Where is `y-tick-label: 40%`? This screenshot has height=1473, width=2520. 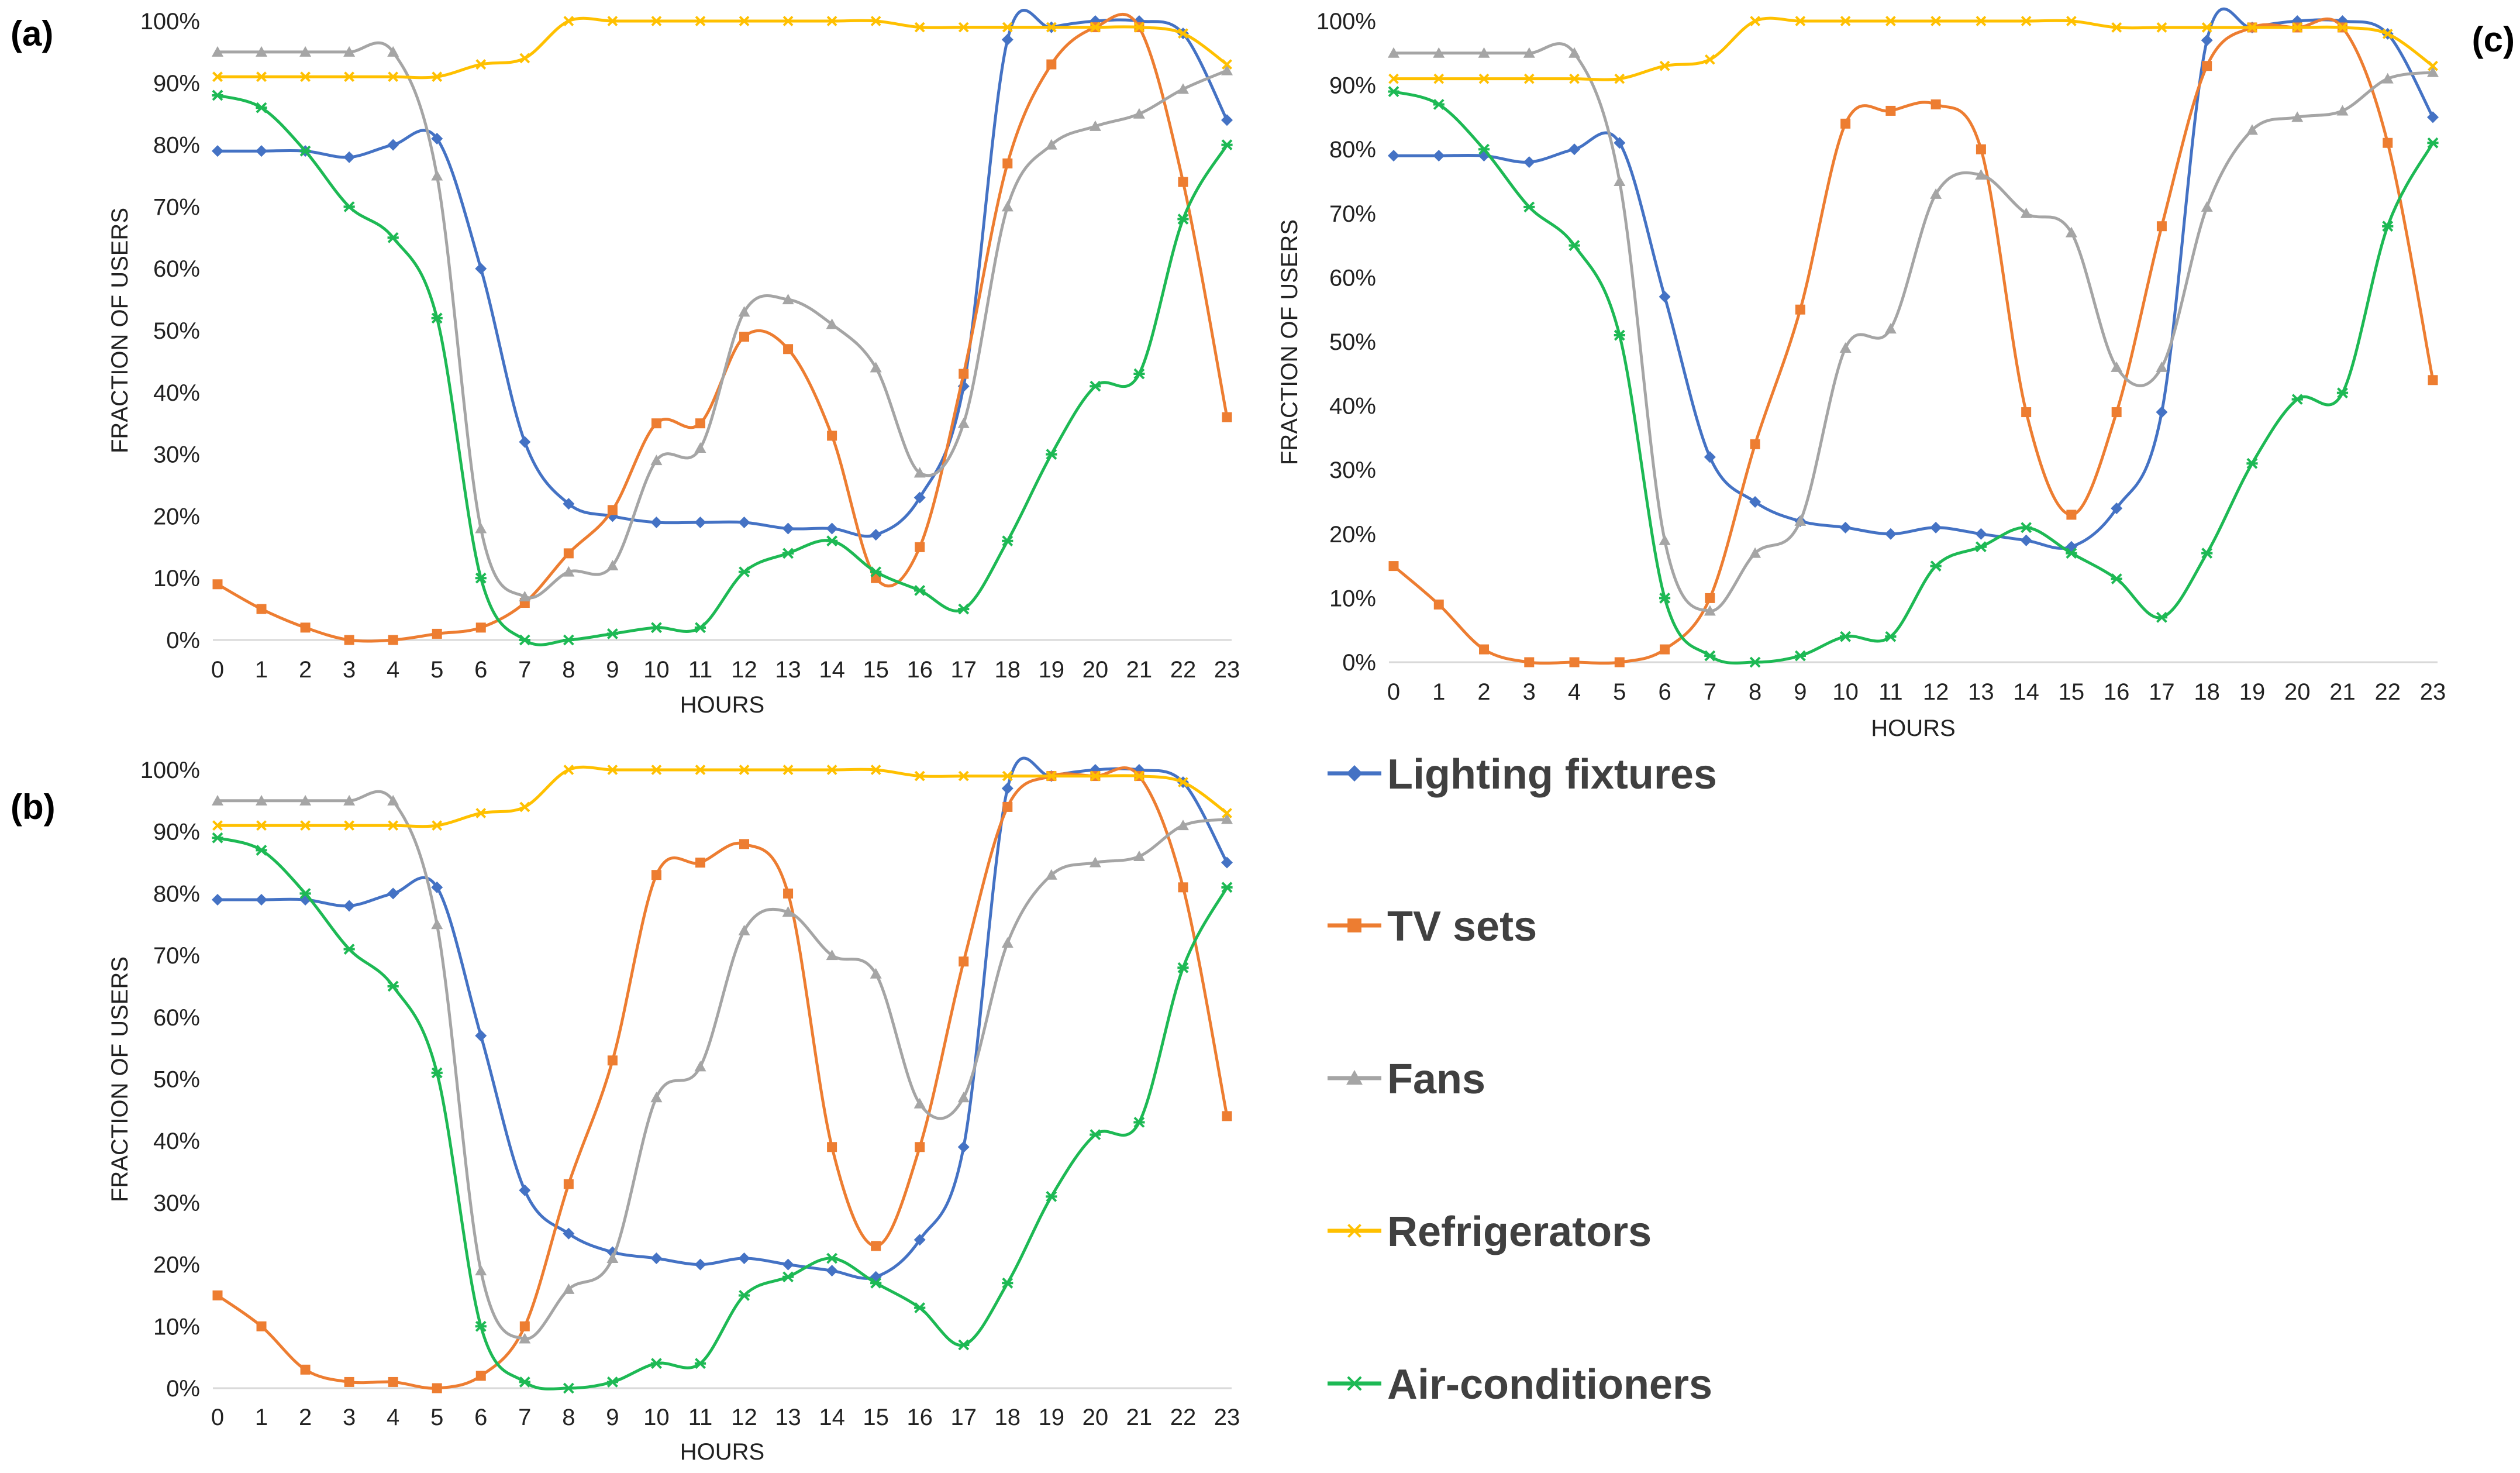 y-tick-label: 40% is located at coordinates (176, 1141).